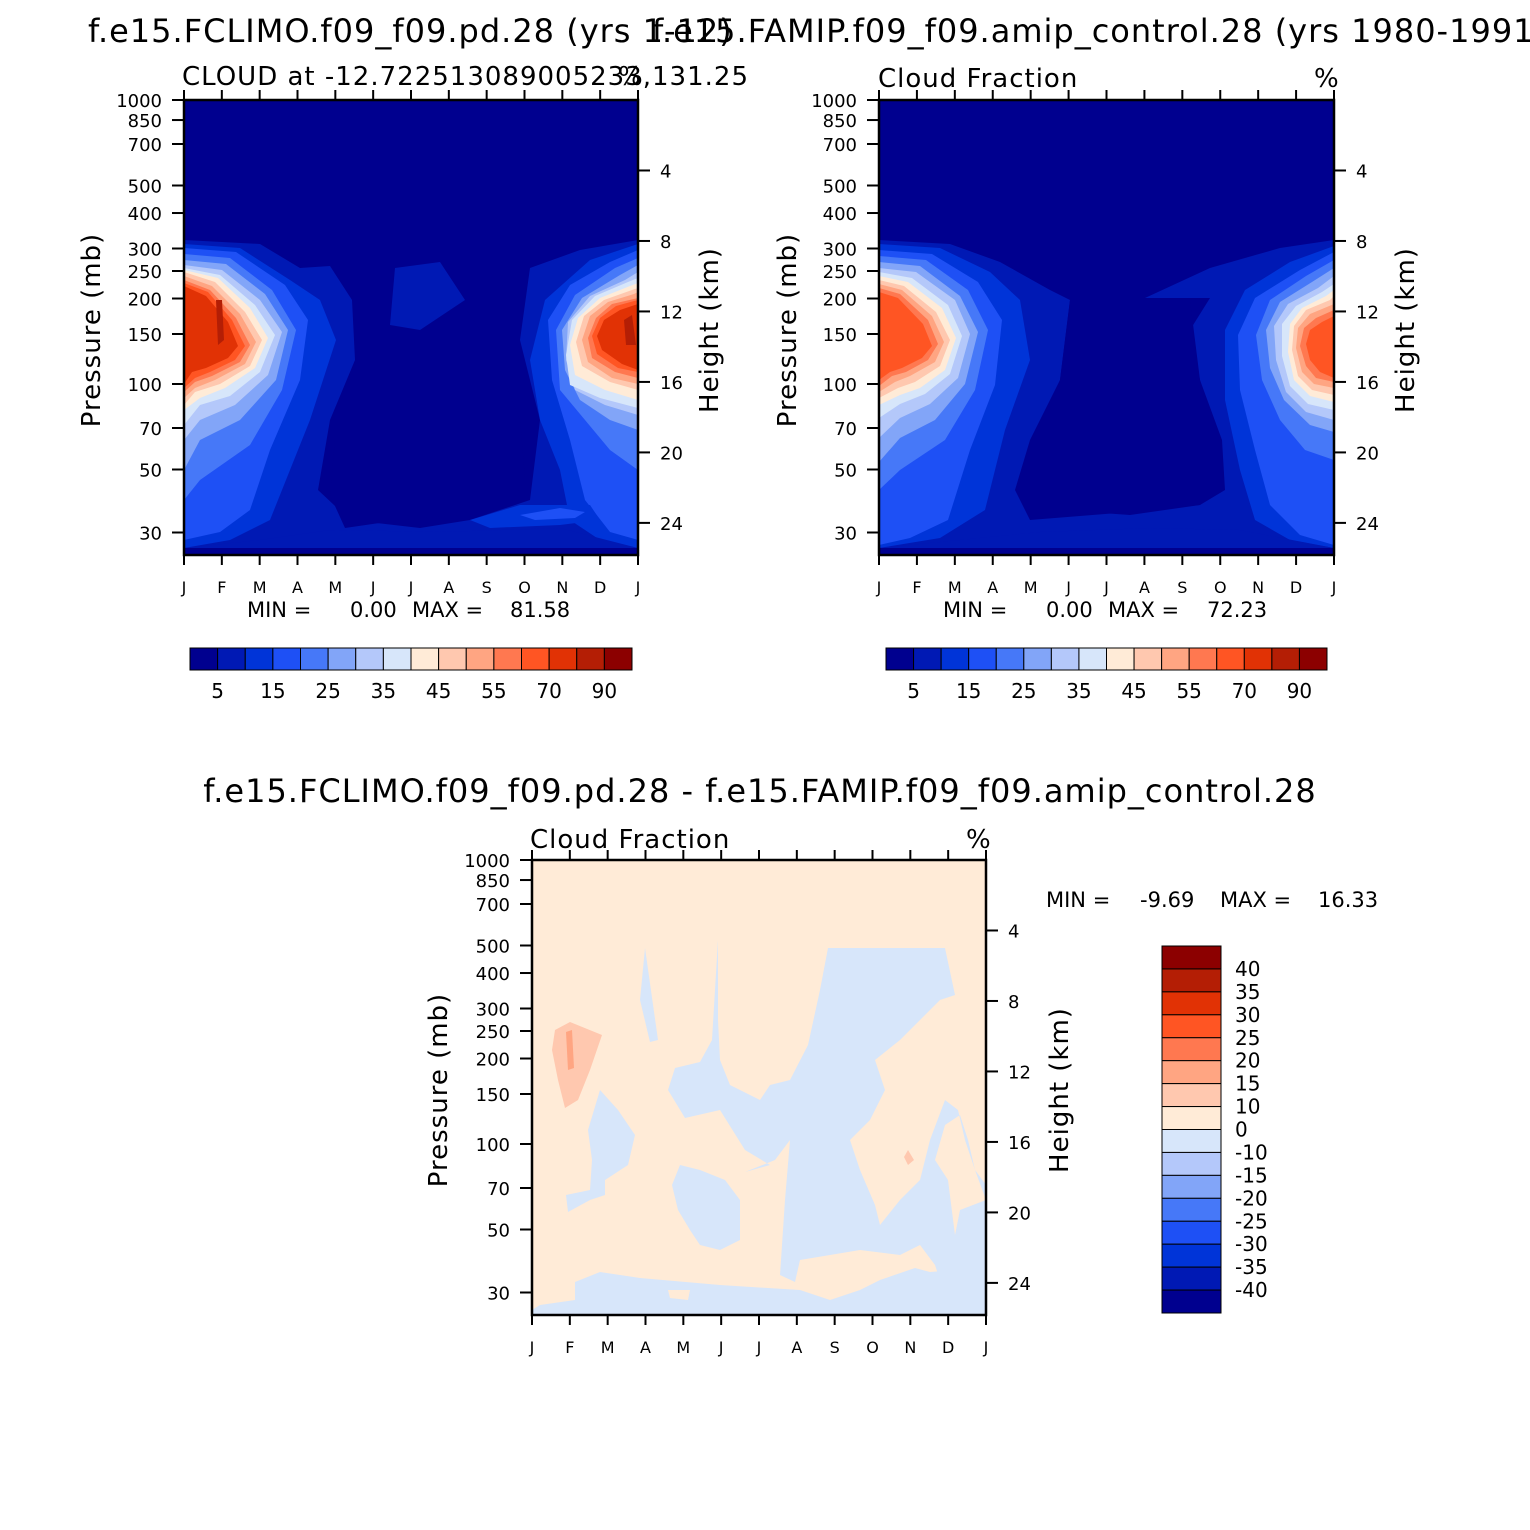 This screenshot has width=1530, height=1530. I want to click on colorbar-label: 45, so click(438, 691).